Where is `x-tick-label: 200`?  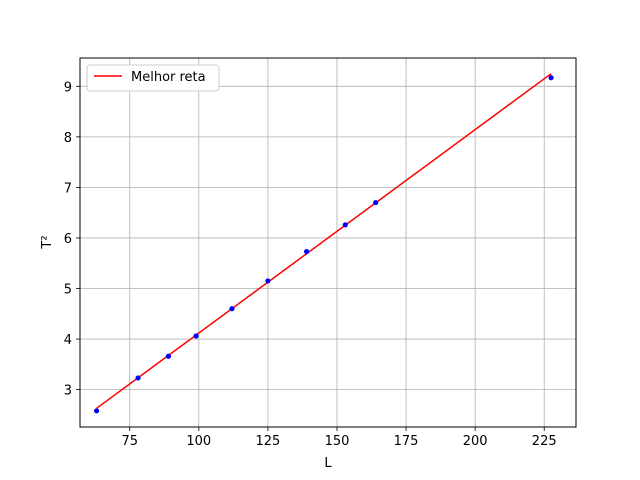 x-tick-label: 200 is located at coordinates (475, 441).